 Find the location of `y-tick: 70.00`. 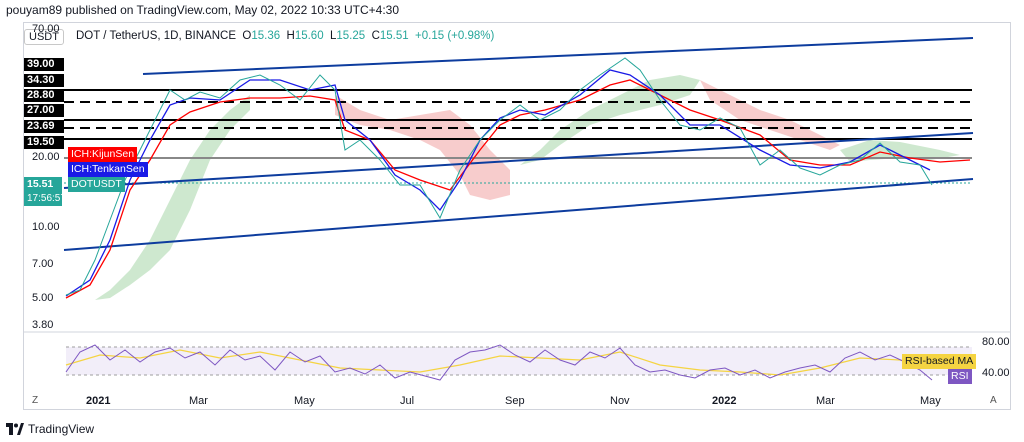

y-tick: 70.00 is located at coordinates (46, 29).